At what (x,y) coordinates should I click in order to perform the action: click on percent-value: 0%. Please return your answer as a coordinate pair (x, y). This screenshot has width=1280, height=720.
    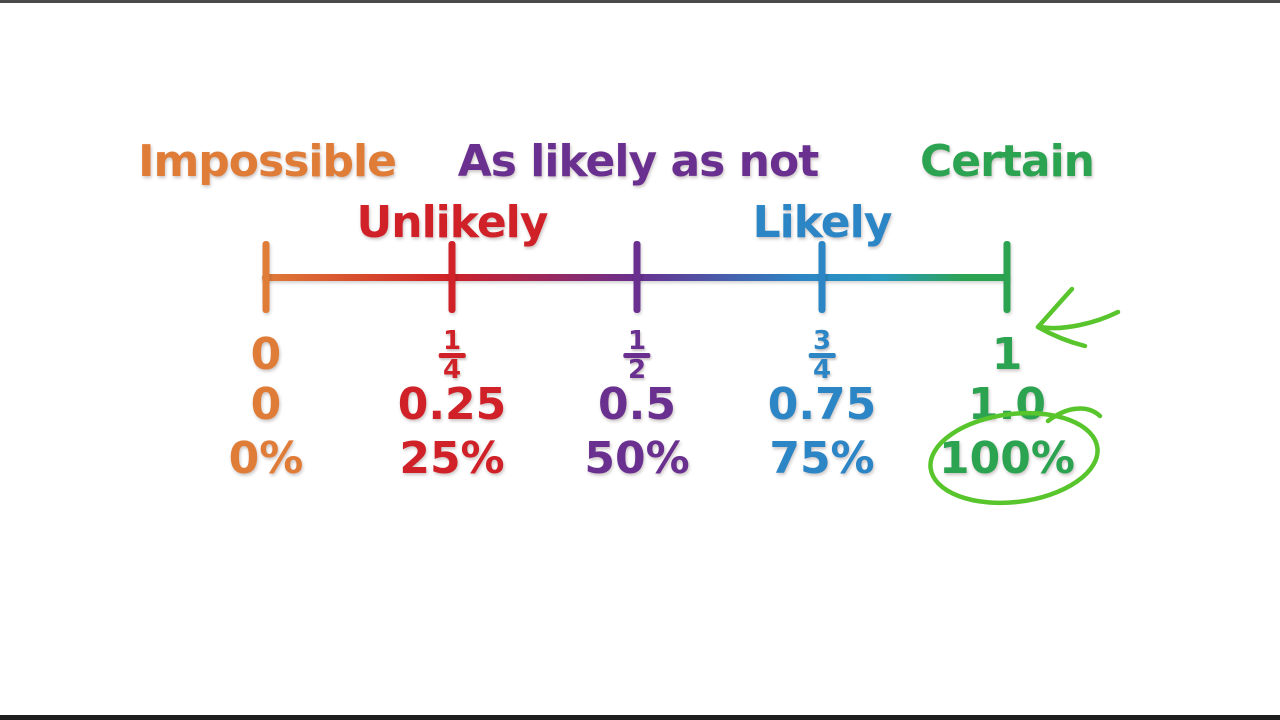
    Looking at the image, I should click on (266, 458).